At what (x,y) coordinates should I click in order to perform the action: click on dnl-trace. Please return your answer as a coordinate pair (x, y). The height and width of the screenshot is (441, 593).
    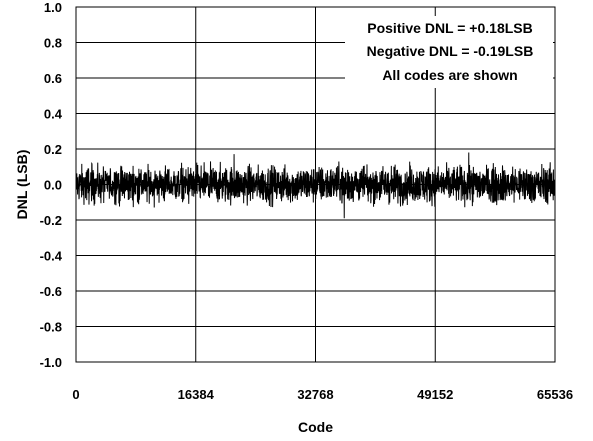
    Looking at the image, I should click on (315, 185).